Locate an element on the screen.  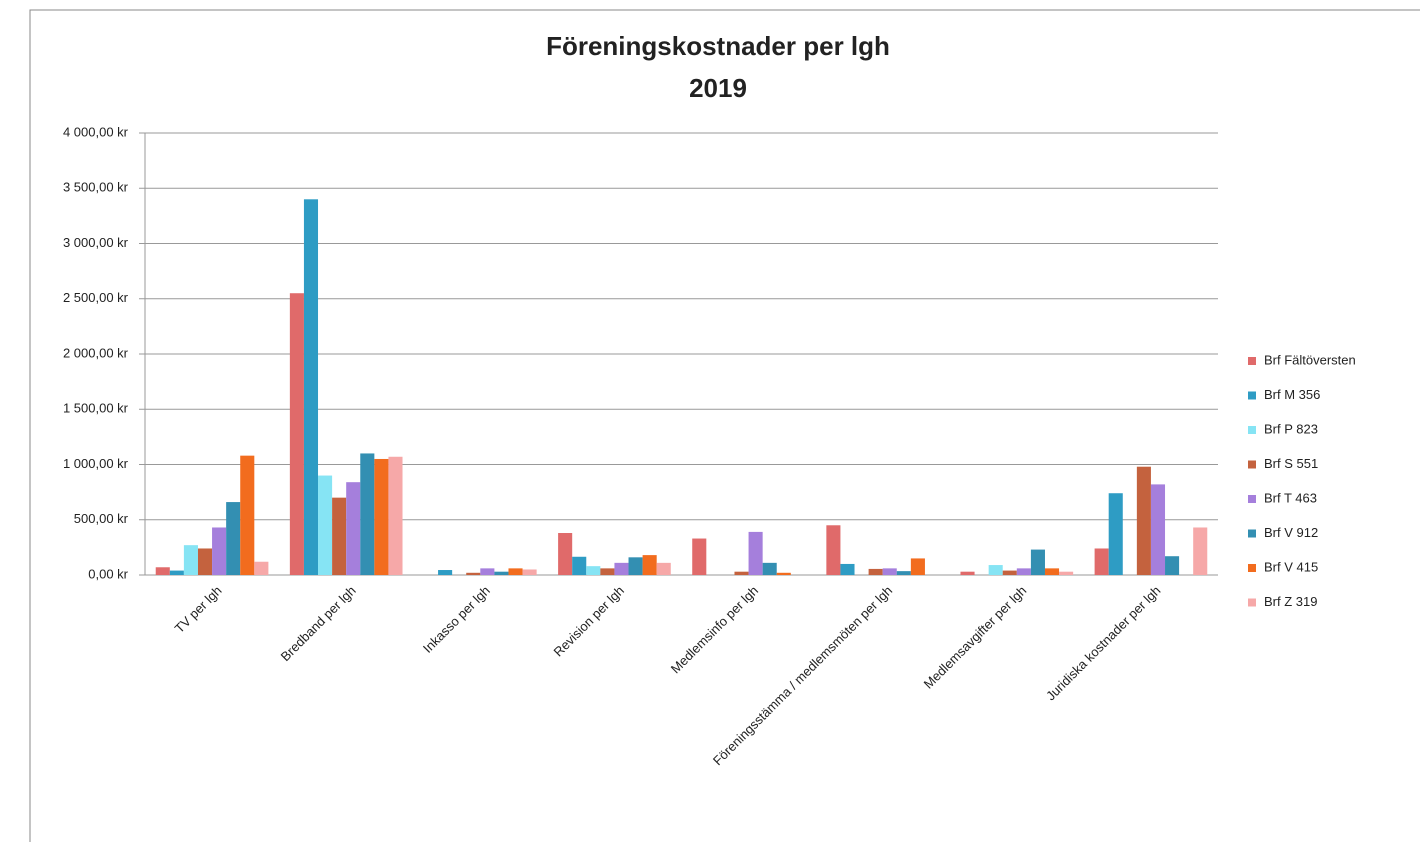
y-tick-label: 2 000,00 kr is located at coordinates (96, 352).